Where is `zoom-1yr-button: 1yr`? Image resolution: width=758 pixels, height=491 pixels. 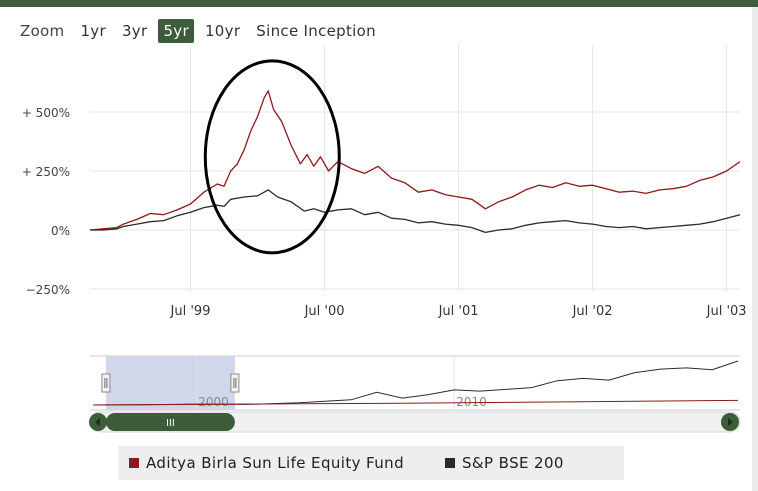 zoom-1yr-button: 1yr is located at coordinates (93, 31).